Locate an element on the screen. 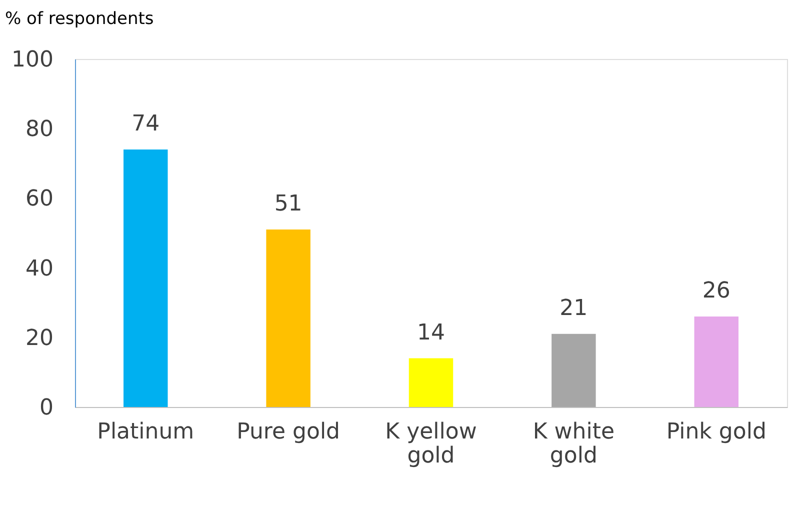 The width and height of the screenshot is (803, 506). y-tick-label: 60 is located at coordinates (40, 199).